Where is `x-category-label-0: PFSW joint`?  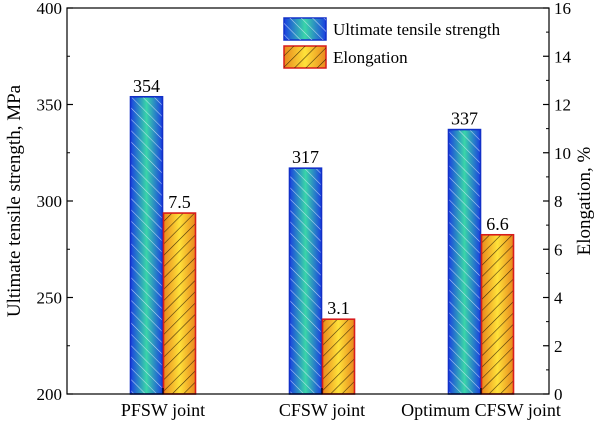
x-category-label-0: PFSW joint is located at coordinates (163, 410).